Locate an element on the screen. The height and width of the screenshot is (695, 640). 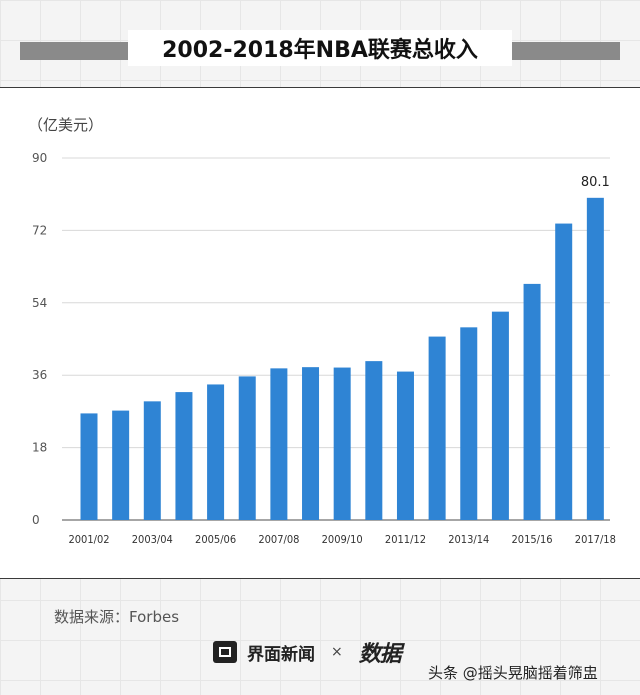
x-tick-label: 2017/18 is located at coordinates (595, 539).